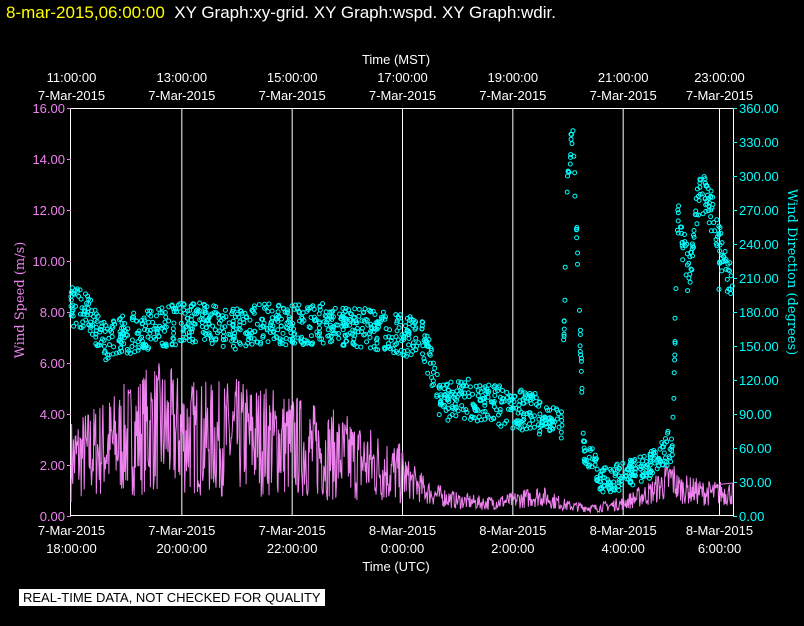 This screenshot has width=804, height=626. What do you see at coordinates (759, 346) in the screenshot?
I see `right-tick-label: 150.00` at bounding box center [759, 346].